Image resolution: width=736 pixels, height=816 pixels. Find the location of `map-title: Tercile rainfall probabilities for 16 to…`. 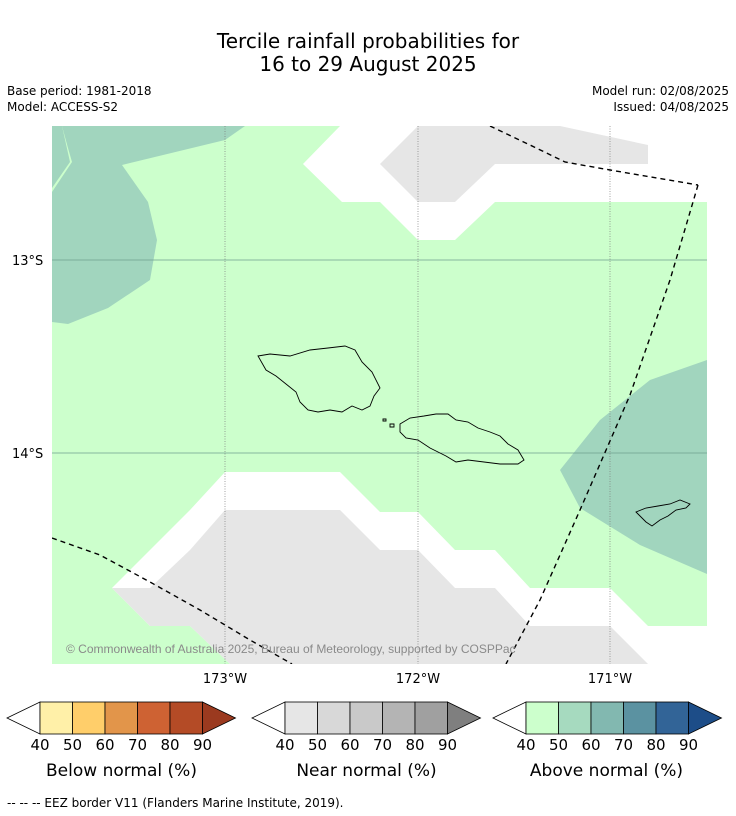

map-title: Tercile rainfall probabilities for 16 to… is located at coordinates (368, 53).